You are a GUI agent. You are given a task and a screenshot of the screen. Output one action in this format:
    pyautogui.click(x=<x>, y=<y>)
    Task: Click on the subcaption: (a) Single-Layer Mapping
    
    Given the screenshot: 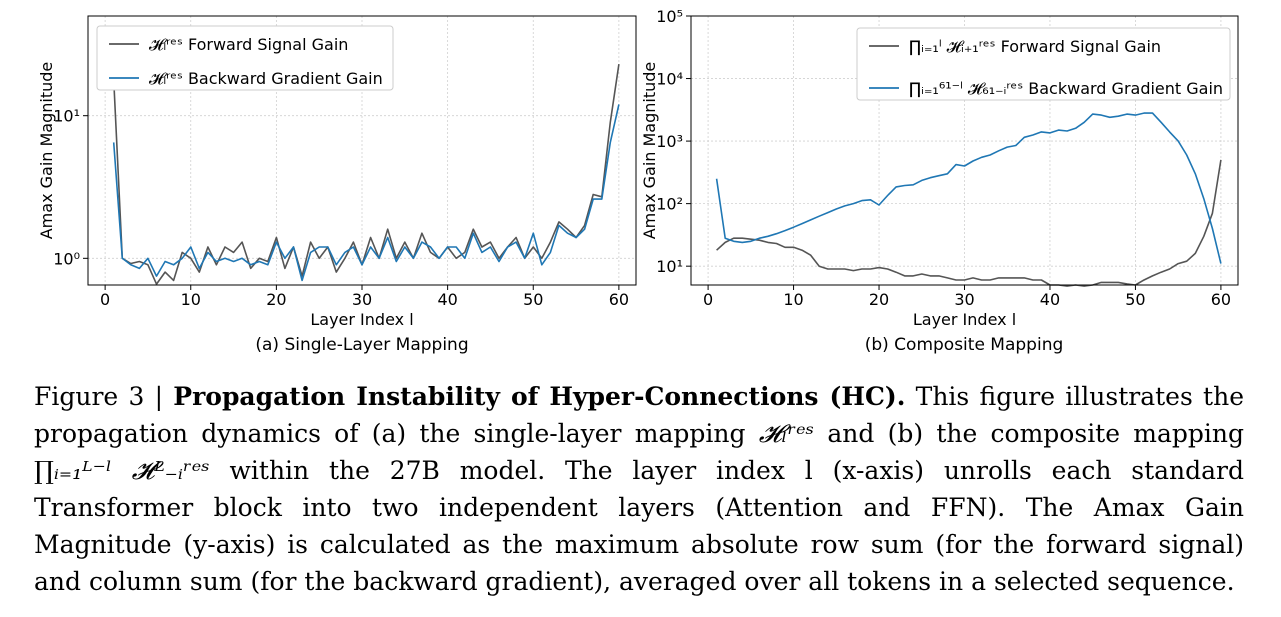 What is the action you would take?
    pyautogui.click(x=361, y=345)
    